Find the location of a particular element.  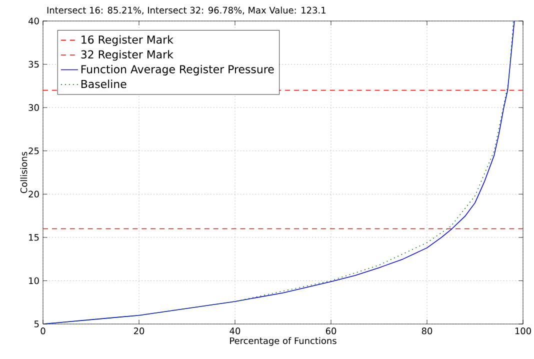

y-tick-label: 20 is located at coordinates (33, 194).